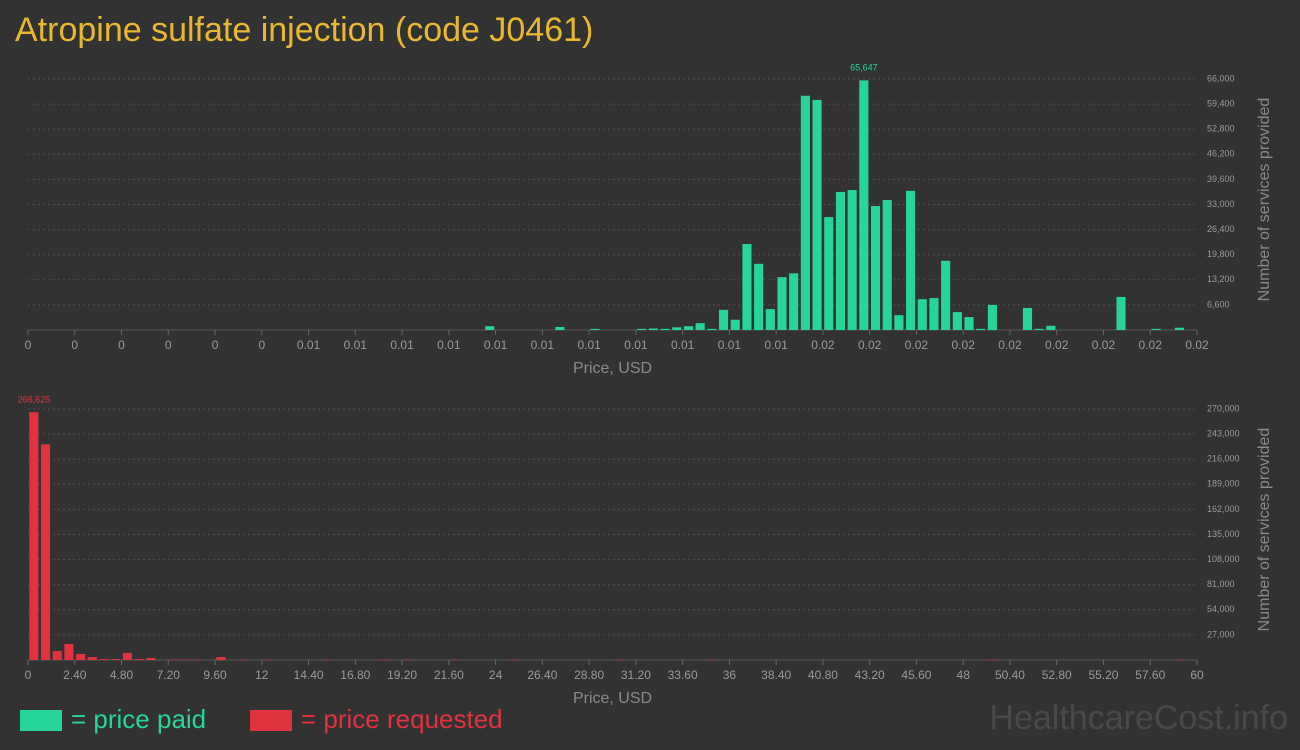 This screenshot has height=750, width=1300. I want to click on y-tick-label: 33,000, so click(1221, 204).